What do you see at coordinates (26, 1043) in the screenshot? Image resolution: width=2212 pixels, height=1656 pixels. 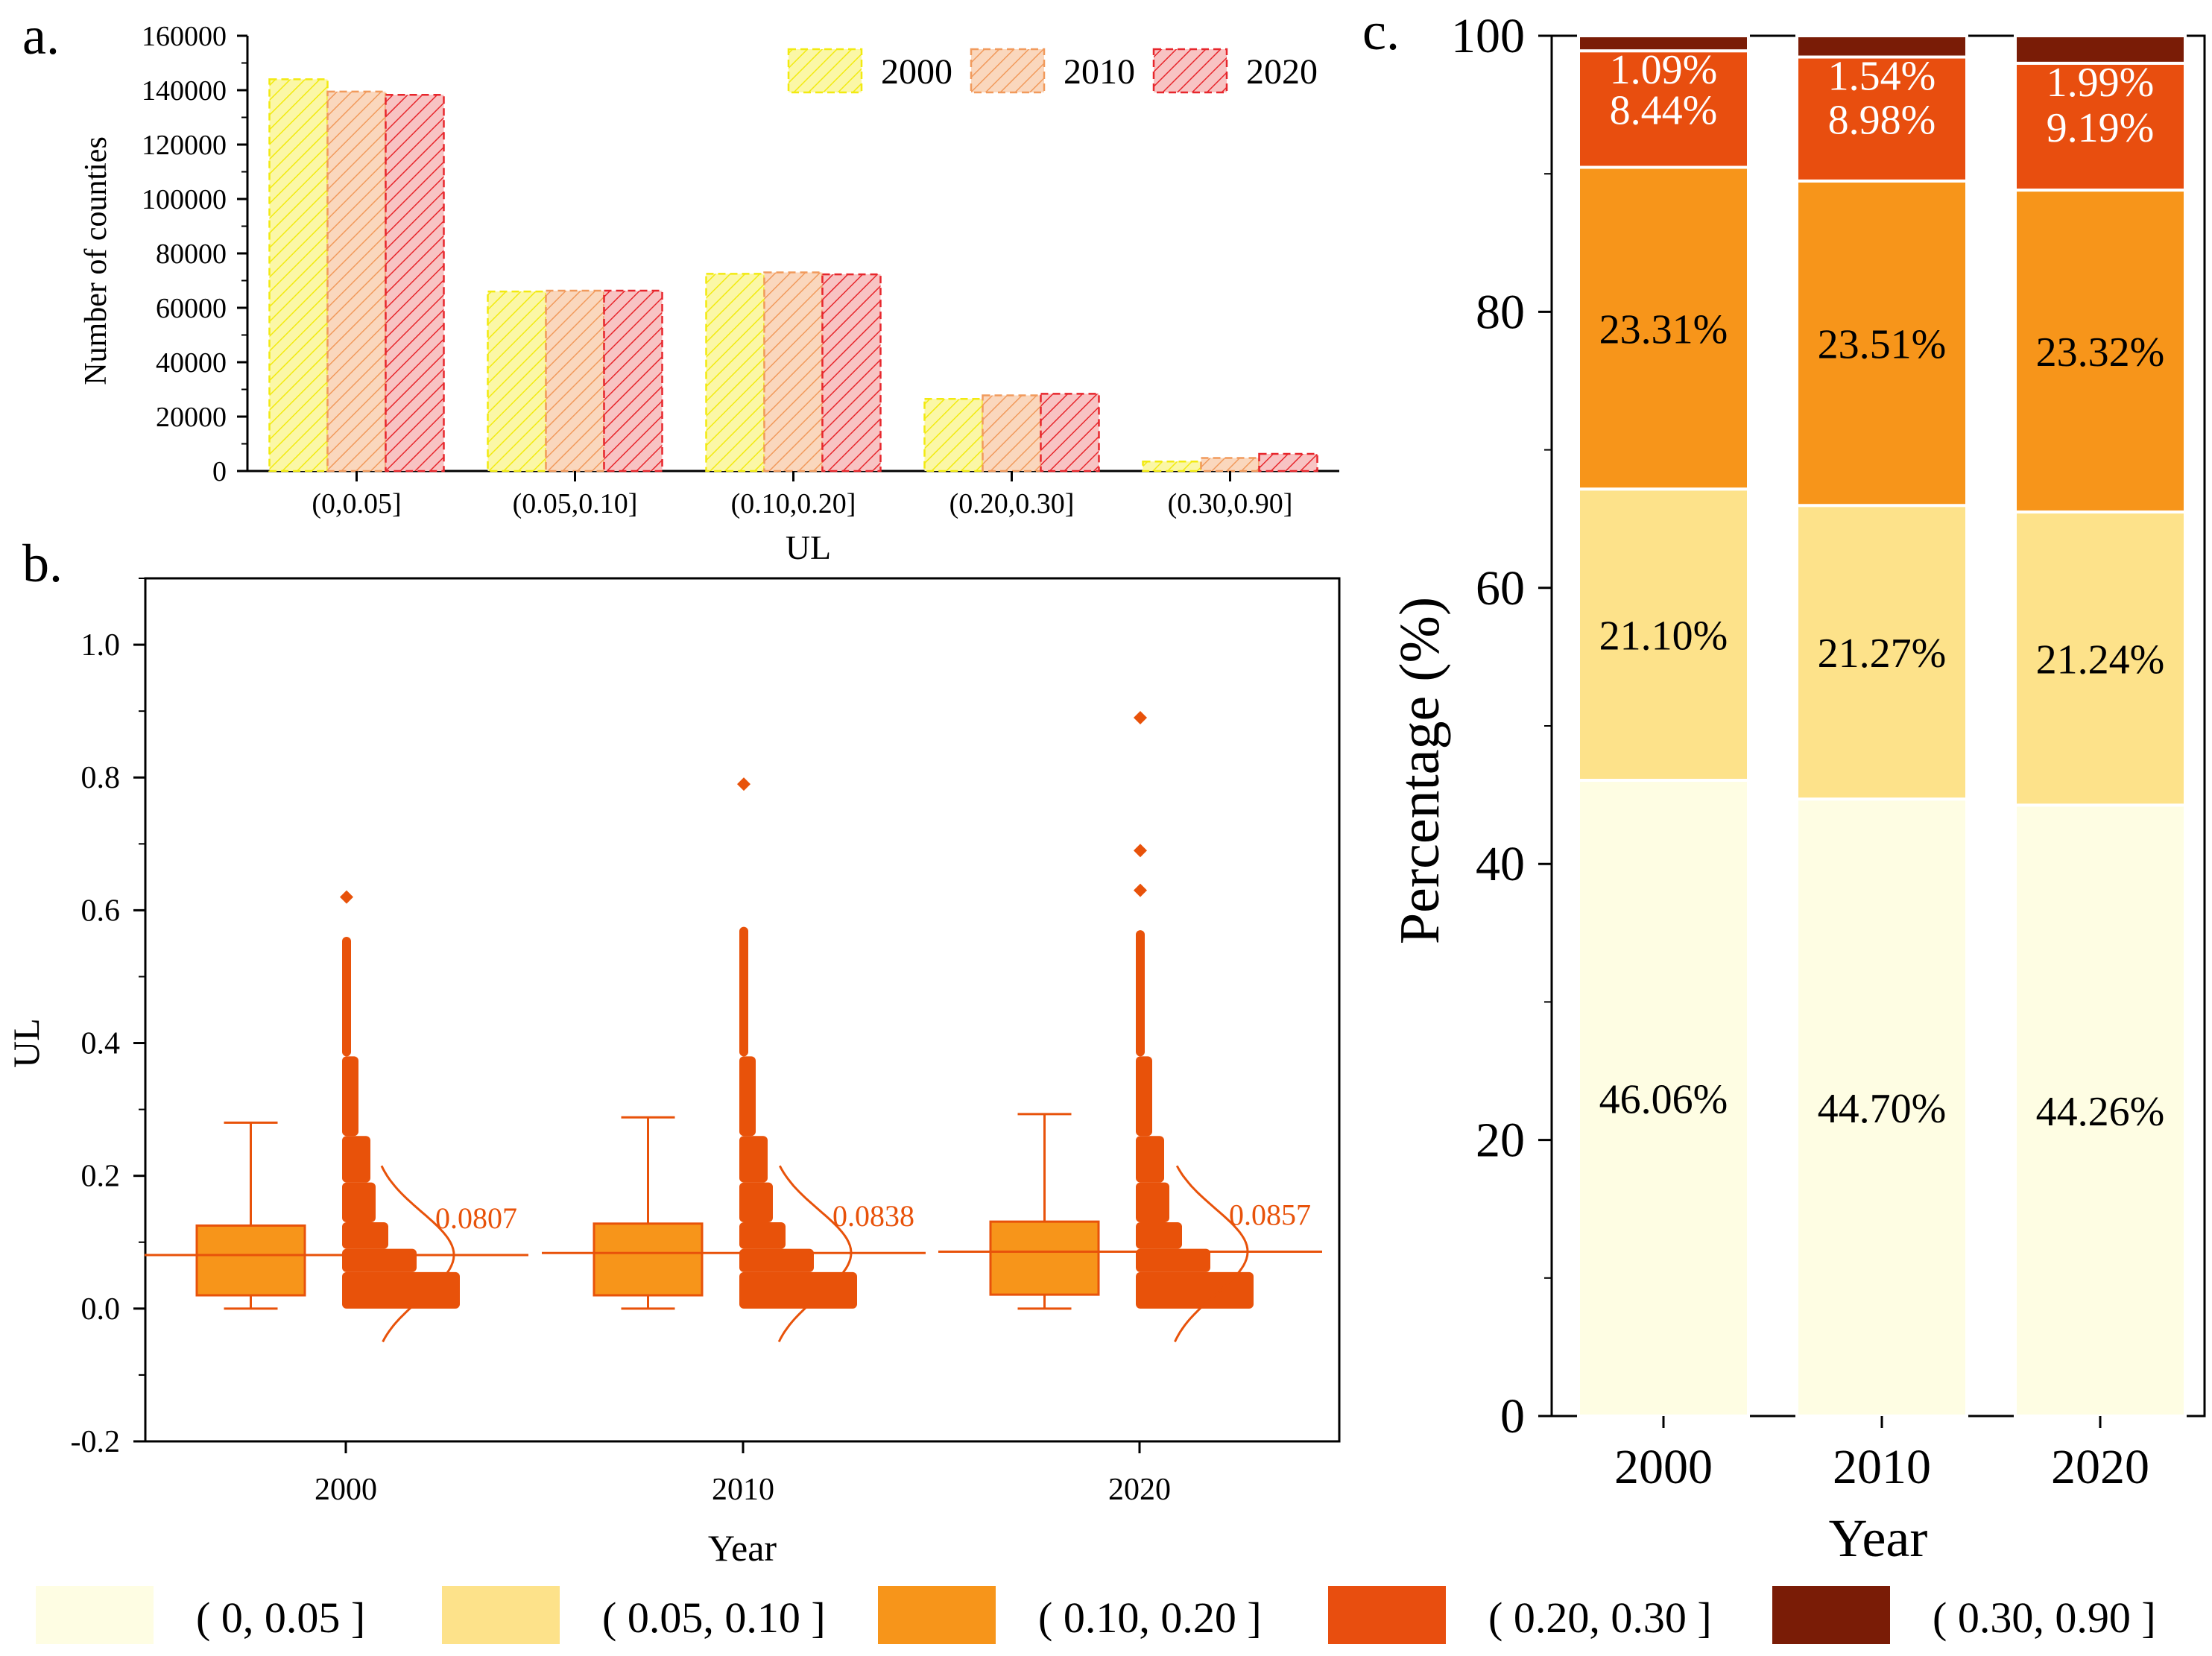 I see `y-axis-title: UL` at bounding box center [26, 1043].